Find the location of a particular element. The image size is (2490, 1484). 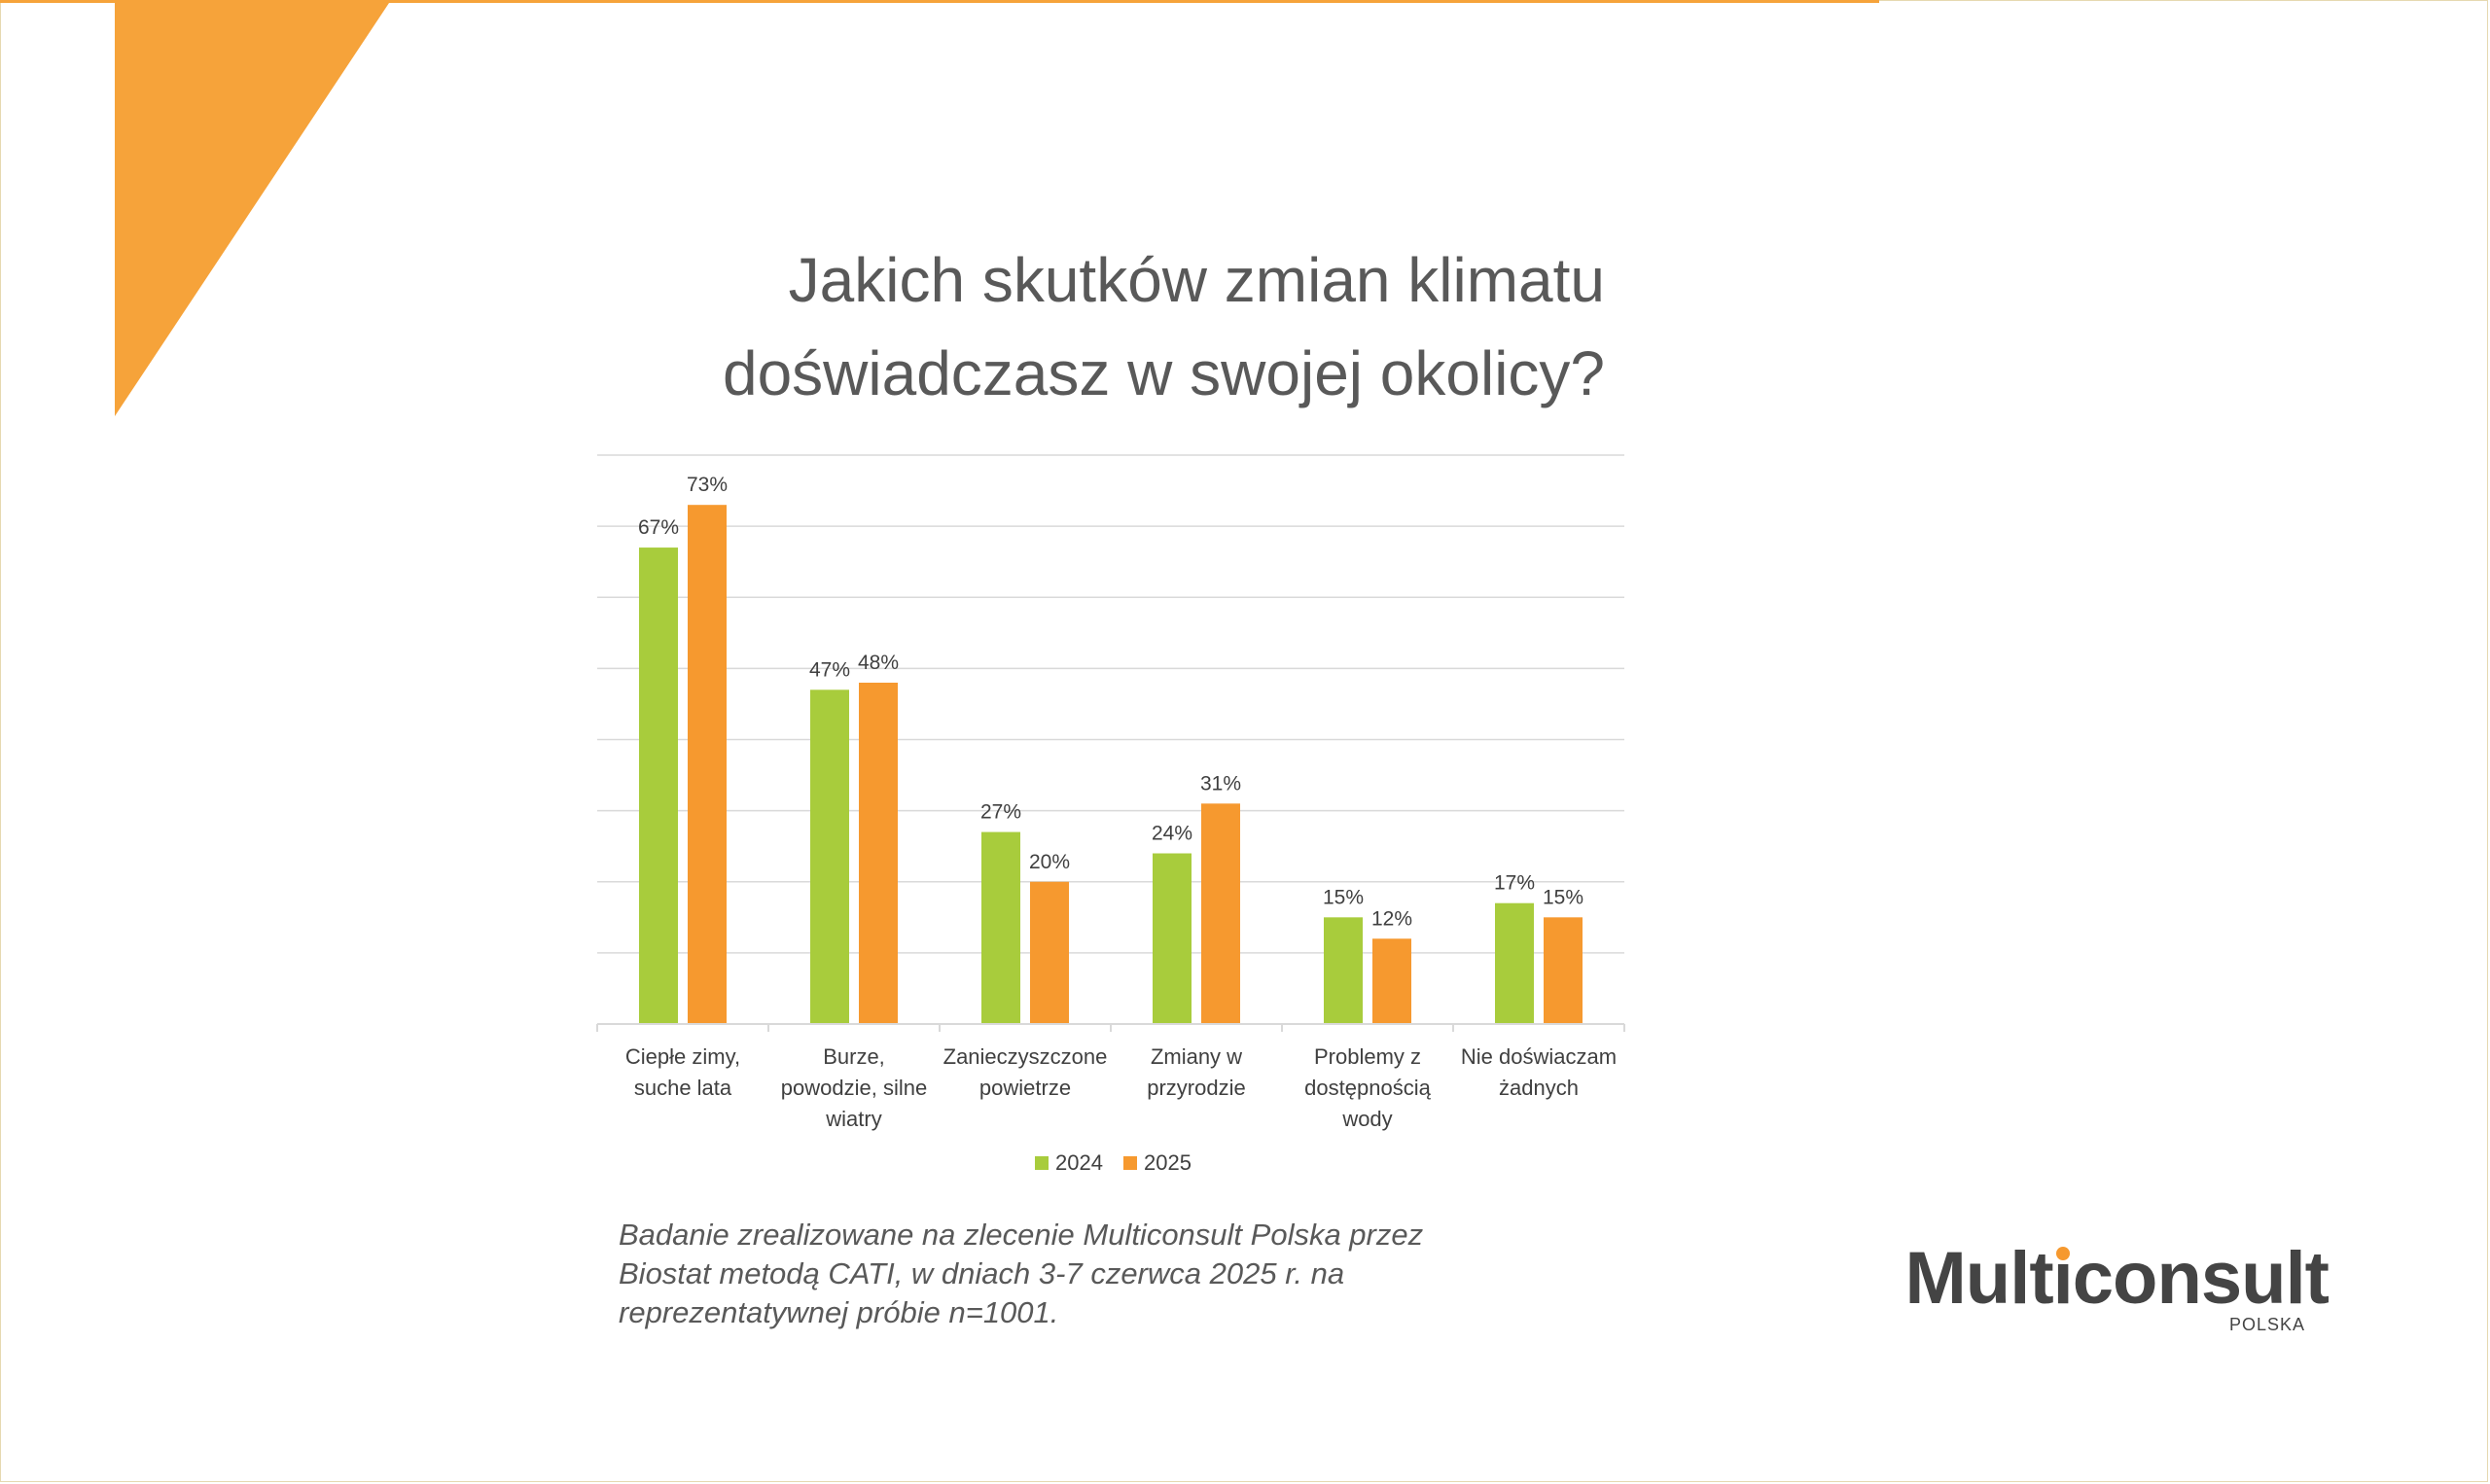

corner-triangle-decoration is located at coordinates (253, 208).